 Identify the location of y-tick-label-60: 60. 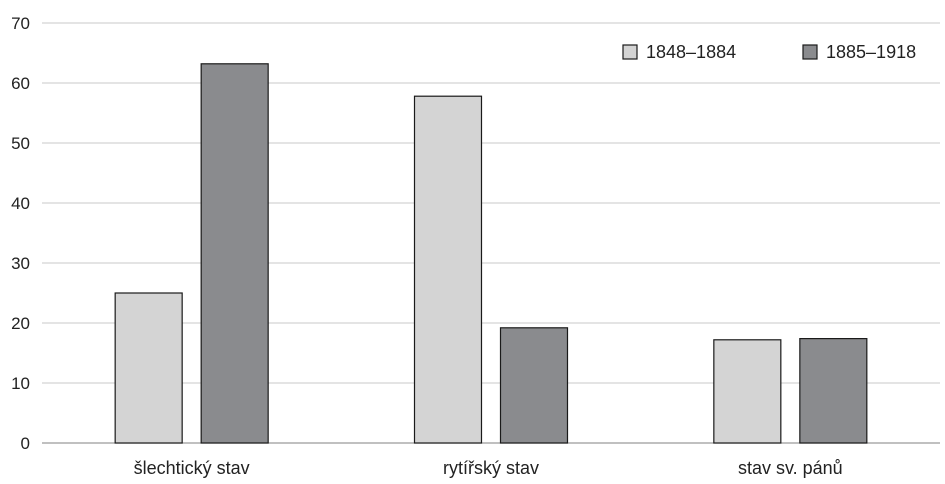
(20, 83).